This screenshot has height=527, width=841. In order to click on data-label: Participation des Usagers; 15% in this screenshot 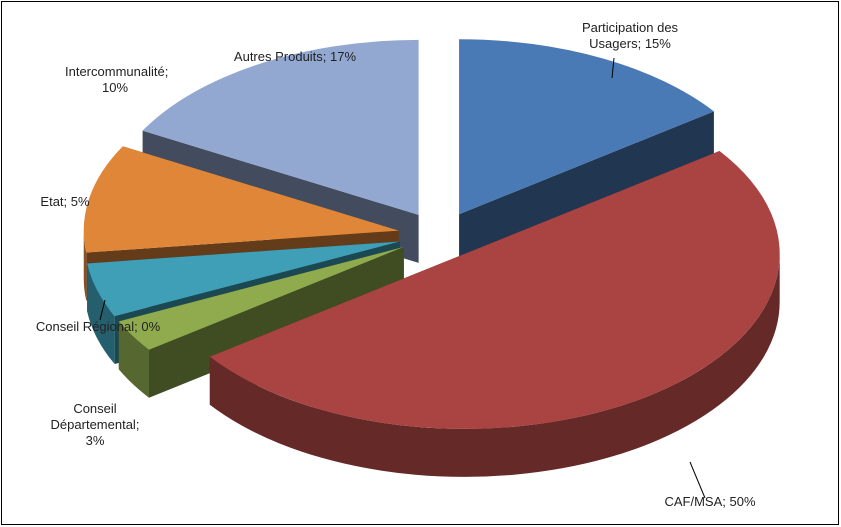, I will do `click(630, 36)`.